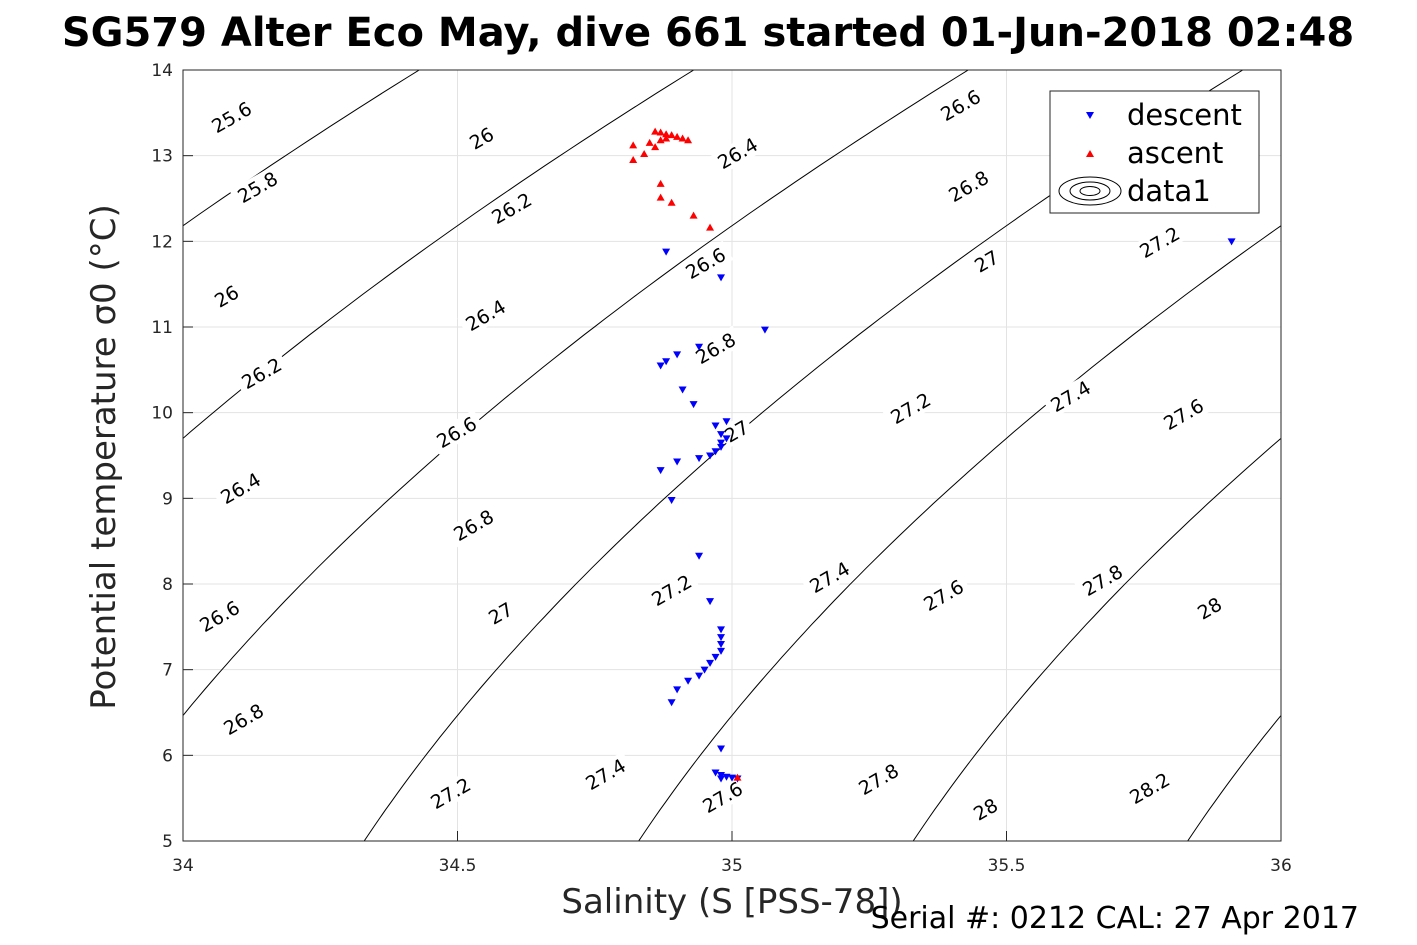 The height and width of the screenshot is (945, 1417). I want to click on x-tick-label: 34.5, so click(458, 866).